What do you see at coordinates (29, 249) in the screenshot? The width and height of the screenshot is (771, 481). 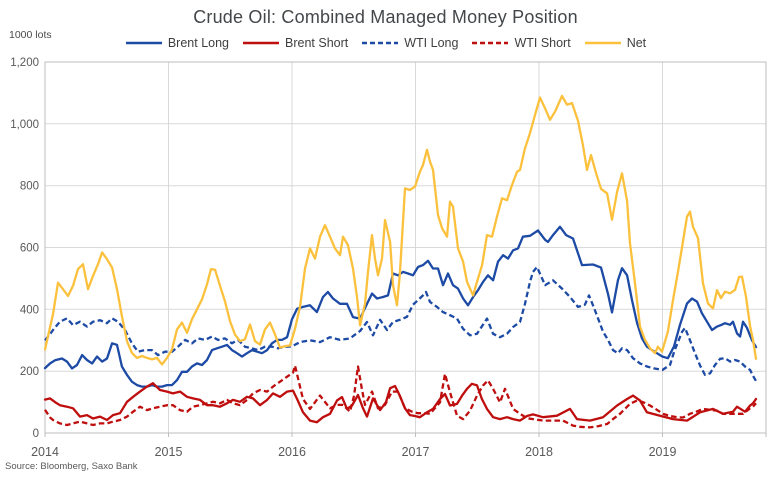 I see `y-axis-tick-label: 600` at bounding box center [29, 249].